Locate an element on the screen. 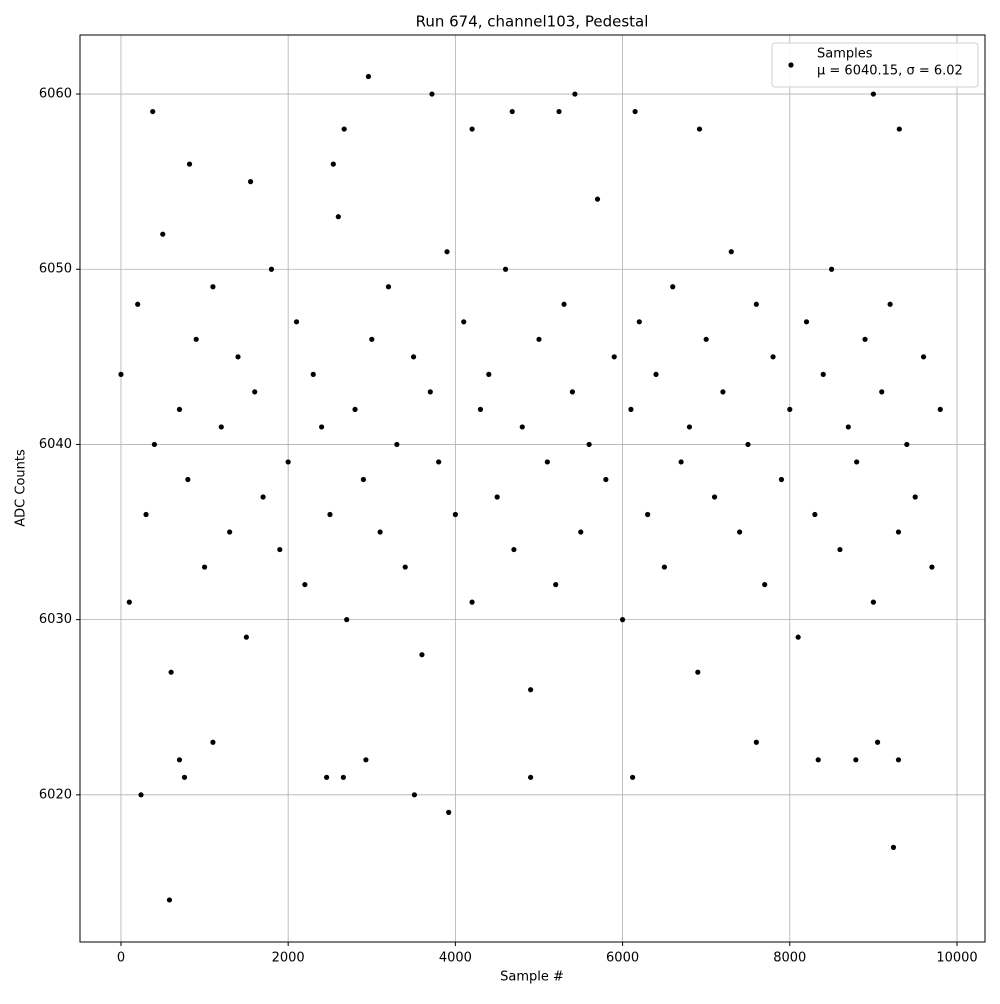 The image size is (1000, 1004). y-tick-label: 6040 is located at coordinates (55, 444).